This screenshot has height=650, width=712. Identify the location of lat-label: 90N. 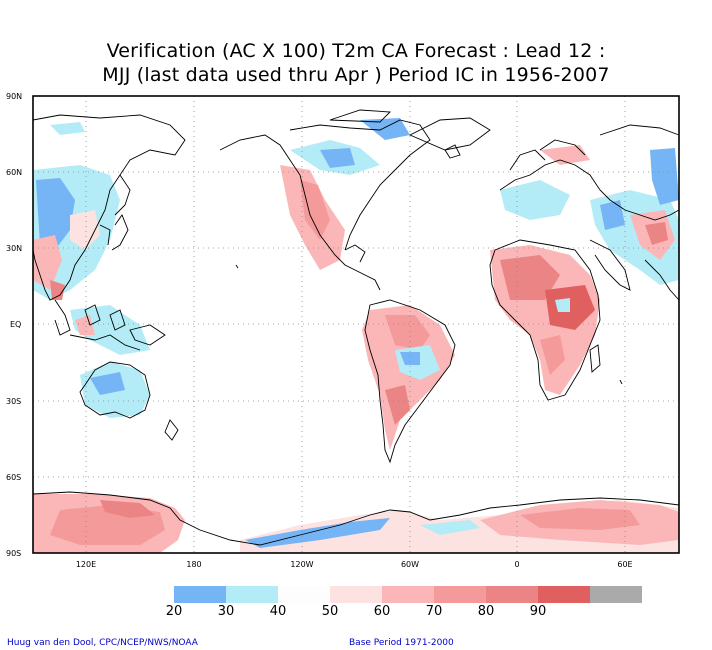
(14, 96).